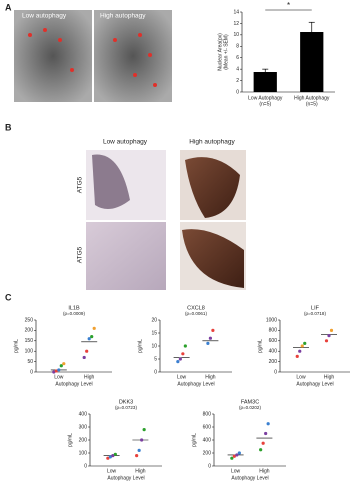 The width and height of the screenshot is (357, 500). Describe the element at coordinates (265, 98) in the screenshot. I see `x-tick-label: Low Autophagy` at that location.